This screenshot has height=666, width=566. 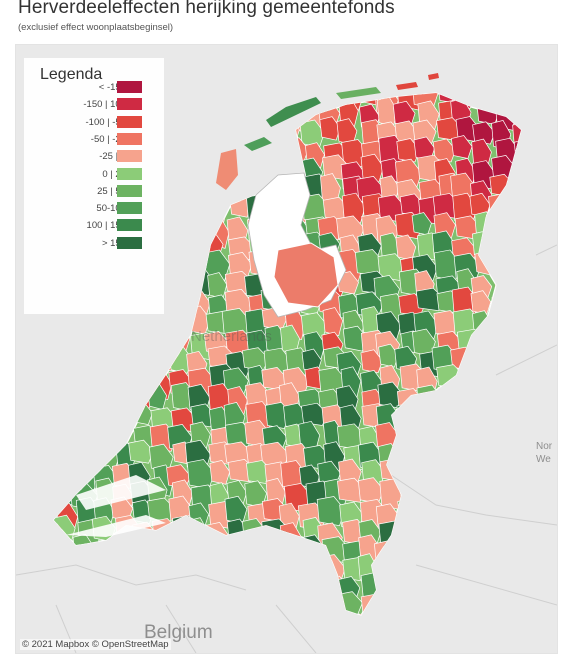 What do you see at coordinates (94, 139) in the screenshot?
I see `legend-item: -50 | -25` at bounding box center [94, 139].